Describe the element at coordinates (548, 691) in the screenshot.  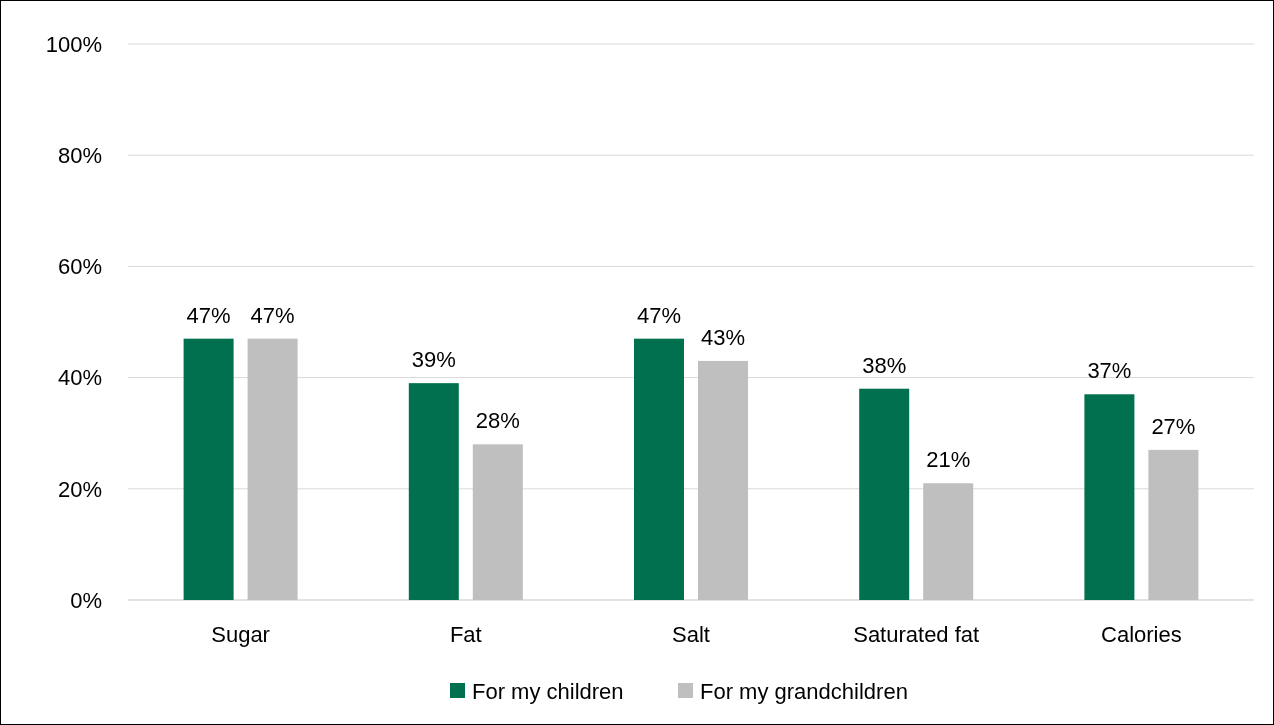
I see `legend-label: For my children` at that location.